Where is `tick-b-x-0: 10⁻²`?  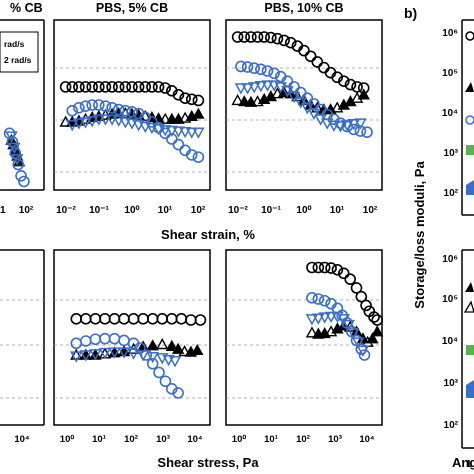
tick-b-x-0: 10⁻² is located at coordinates (66, 210).